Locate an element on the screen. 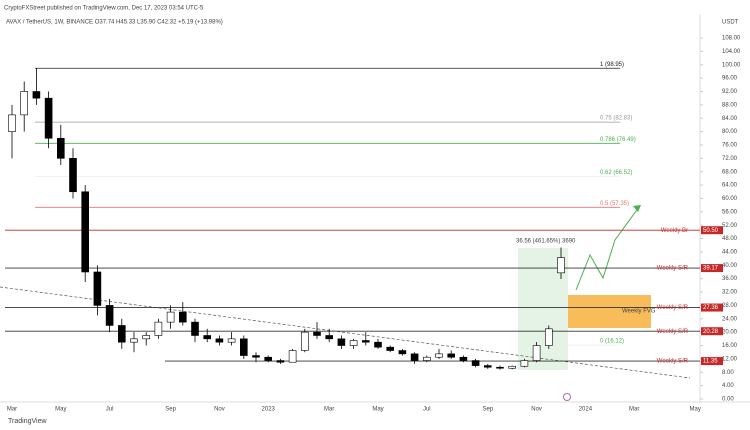 This screenshot has height=430, width=750. y-tick-label: 52.00 is located at coordinates (730, 226).